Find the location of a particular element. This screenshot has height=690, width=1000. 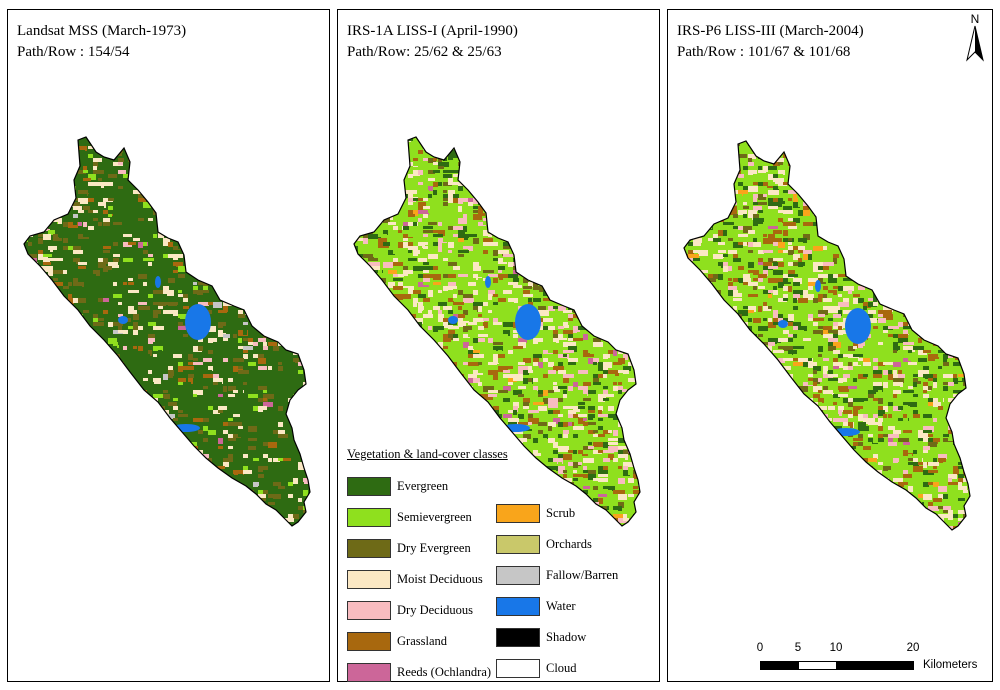

panel-subtitle: Path/Row: 25/62 & 25/63 is located at coordinates (424, 52).